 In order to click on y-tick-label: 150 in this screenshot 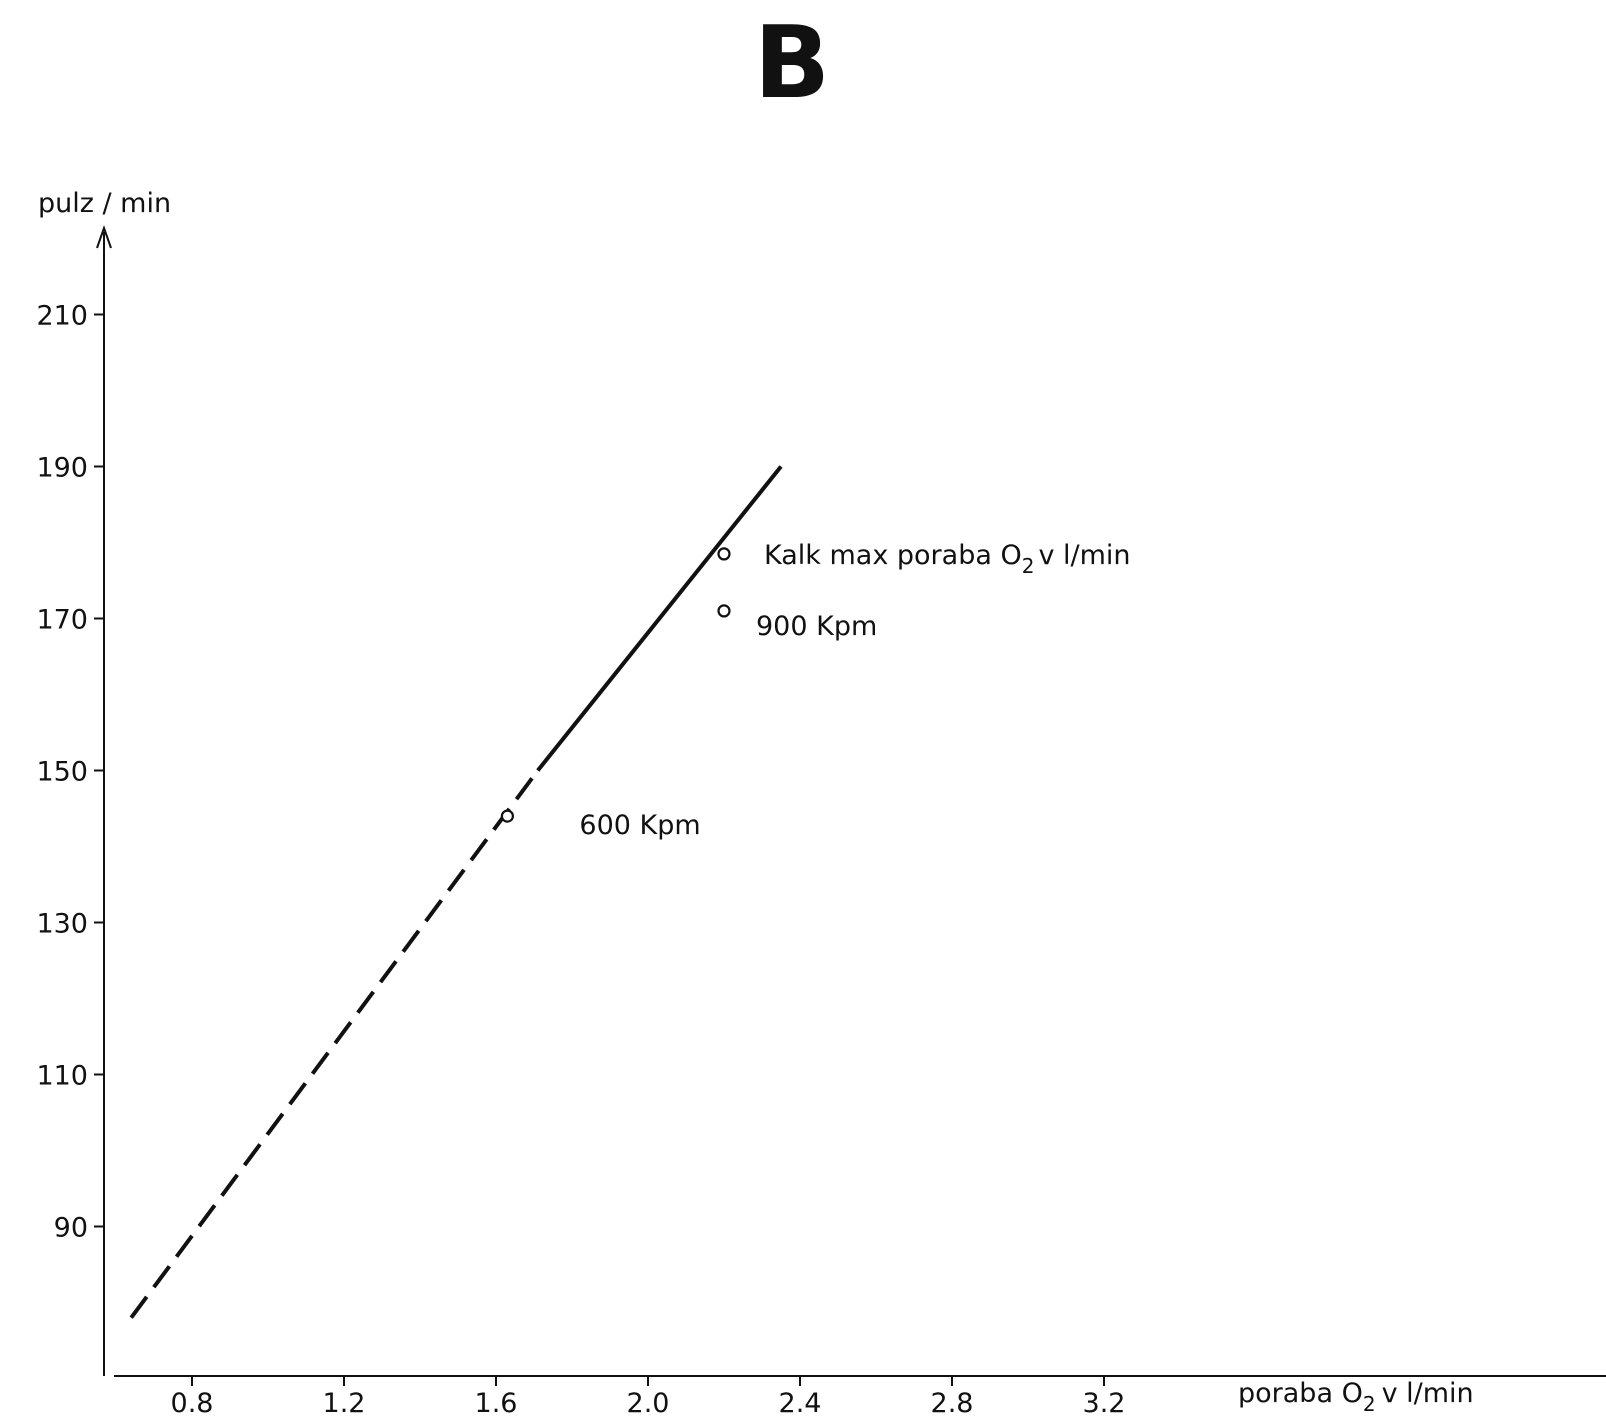, I will do `click(62, 772)`.